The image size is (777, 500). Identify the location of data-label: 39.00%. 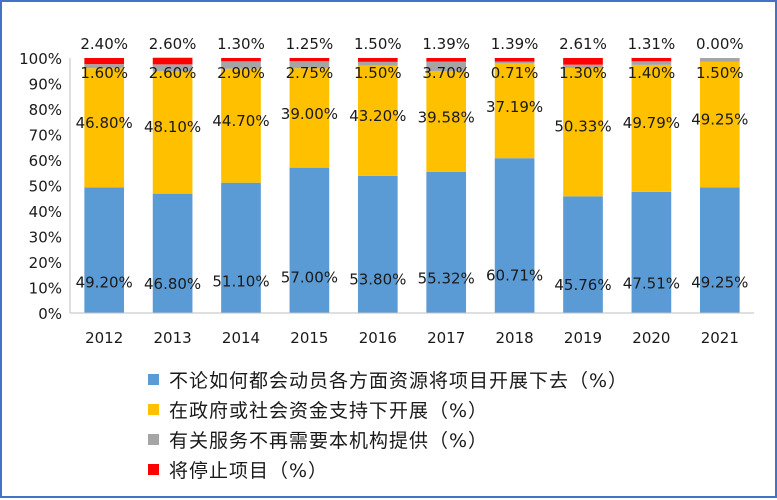
(309, 114).